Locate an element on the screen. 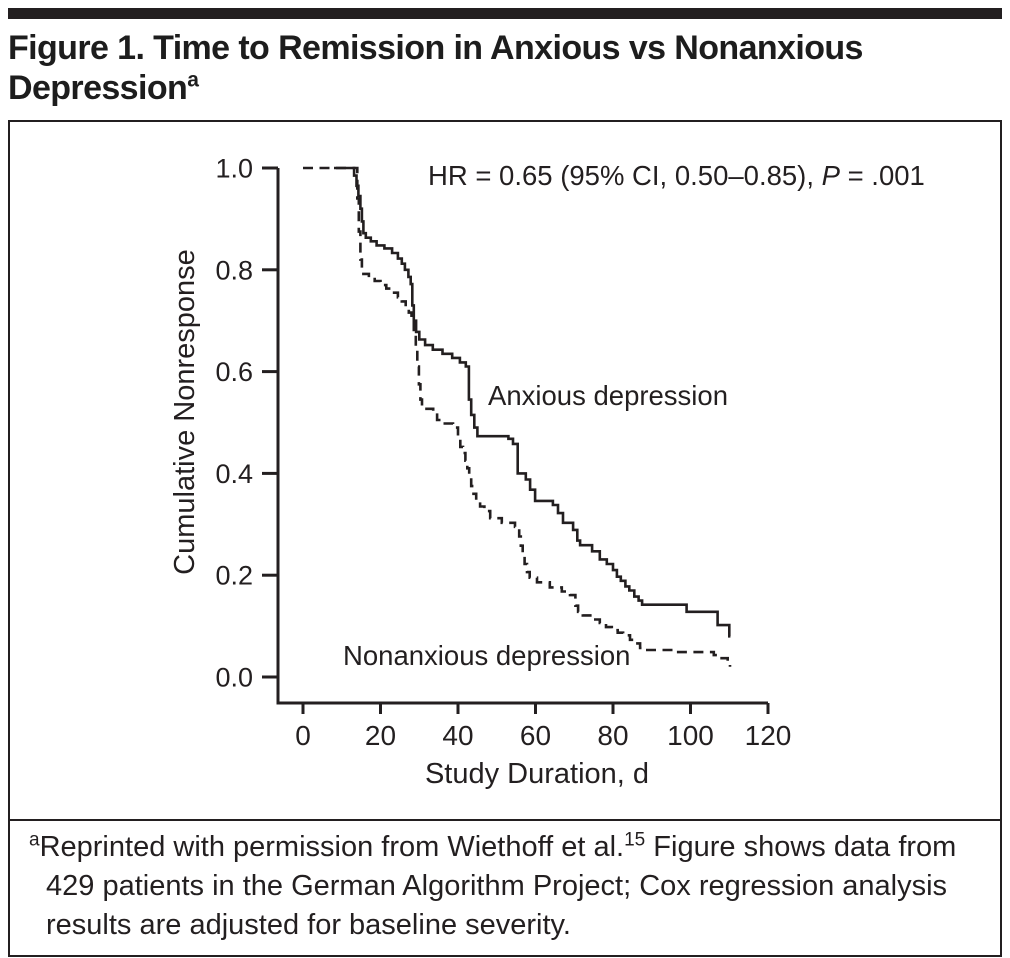 Image resolution: width=1010 pixels, height=958 pixels. y-tick-label: 0.2 is located at coordinates (234, 576).